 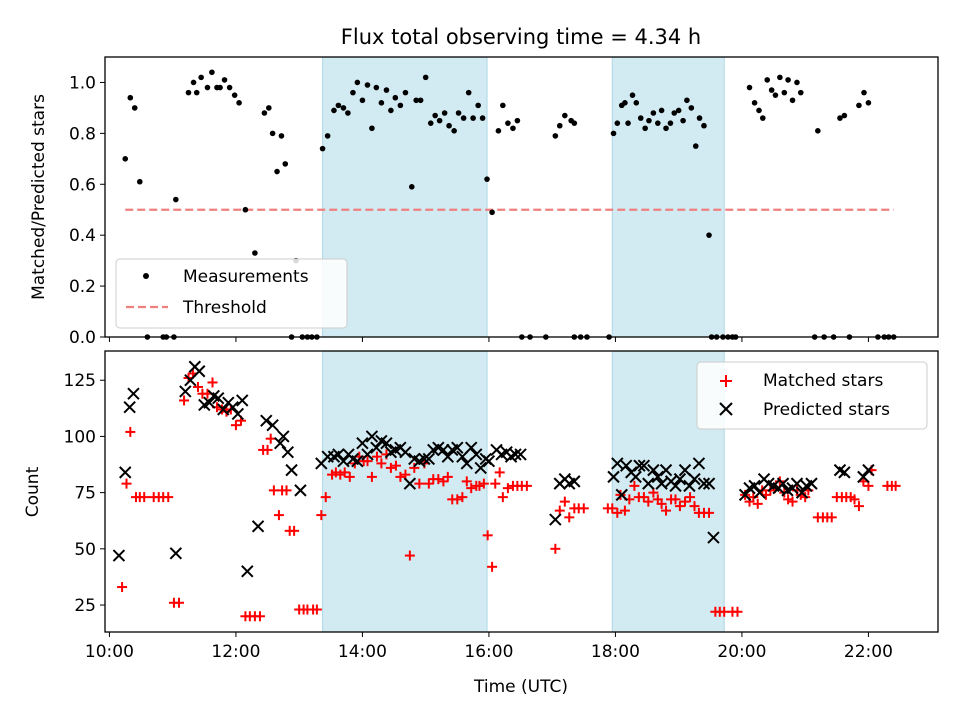 I want to click on y-tick-label: 100, so click(x=80, y=437).